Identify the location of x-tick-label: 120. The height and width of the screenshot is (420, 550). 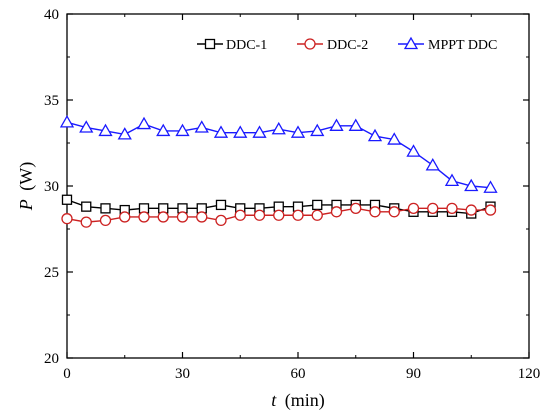
(529, 374).